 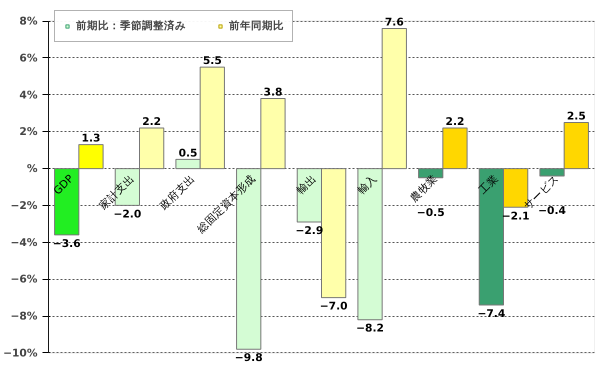 I want to click on y-tick-label: −8%, so click(x=24, y=316).